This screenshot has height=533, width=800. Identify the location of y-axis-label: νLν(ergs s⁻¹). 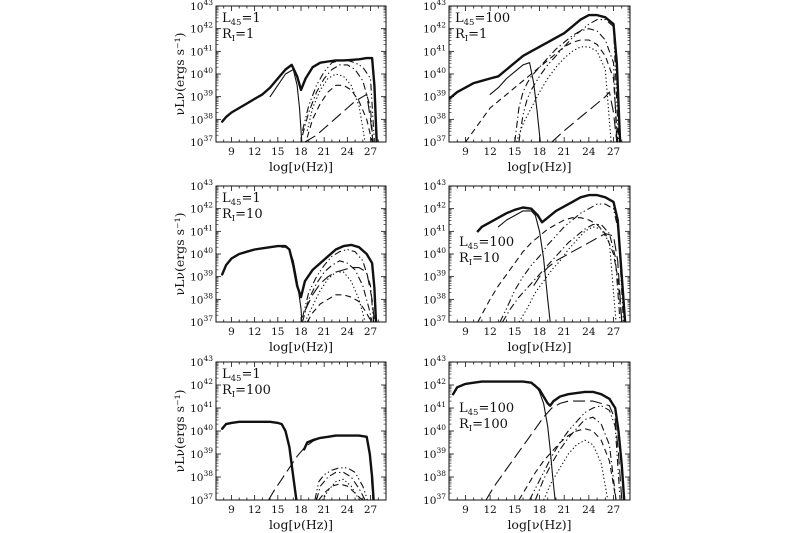
(179, 73).